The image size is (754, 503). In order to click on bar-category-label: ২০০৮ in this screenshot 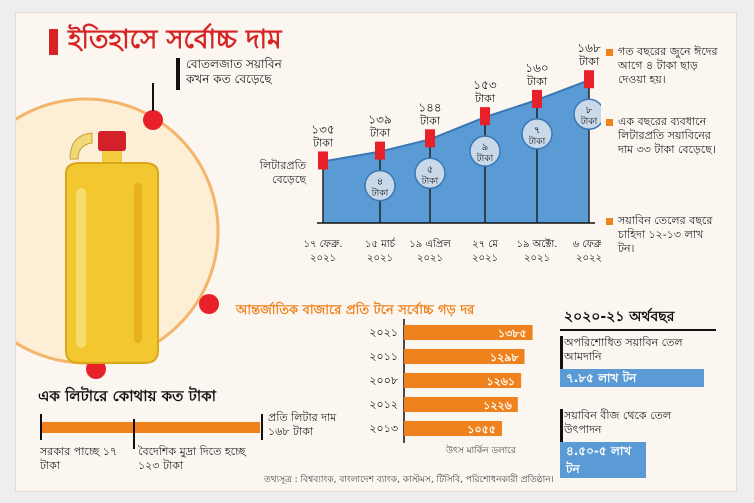, I will do `click(383, 380)`.